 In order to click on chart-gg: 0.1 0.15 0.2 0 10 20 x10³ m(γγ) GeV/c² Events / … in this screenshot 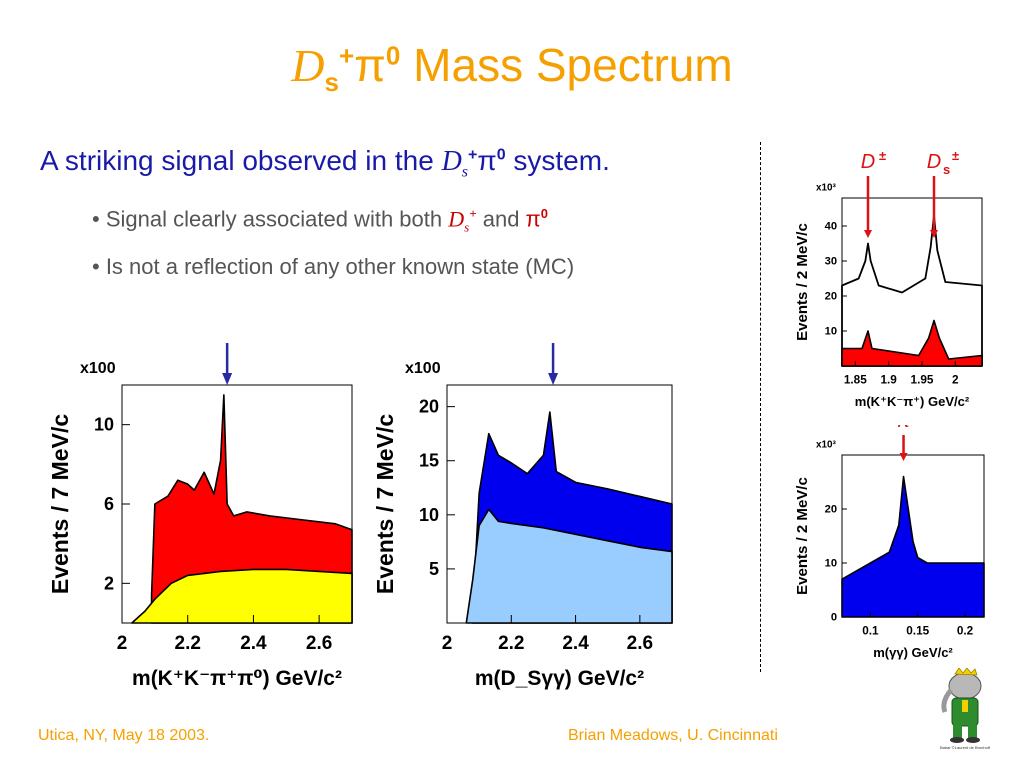, I will do `click(889, 542)`.